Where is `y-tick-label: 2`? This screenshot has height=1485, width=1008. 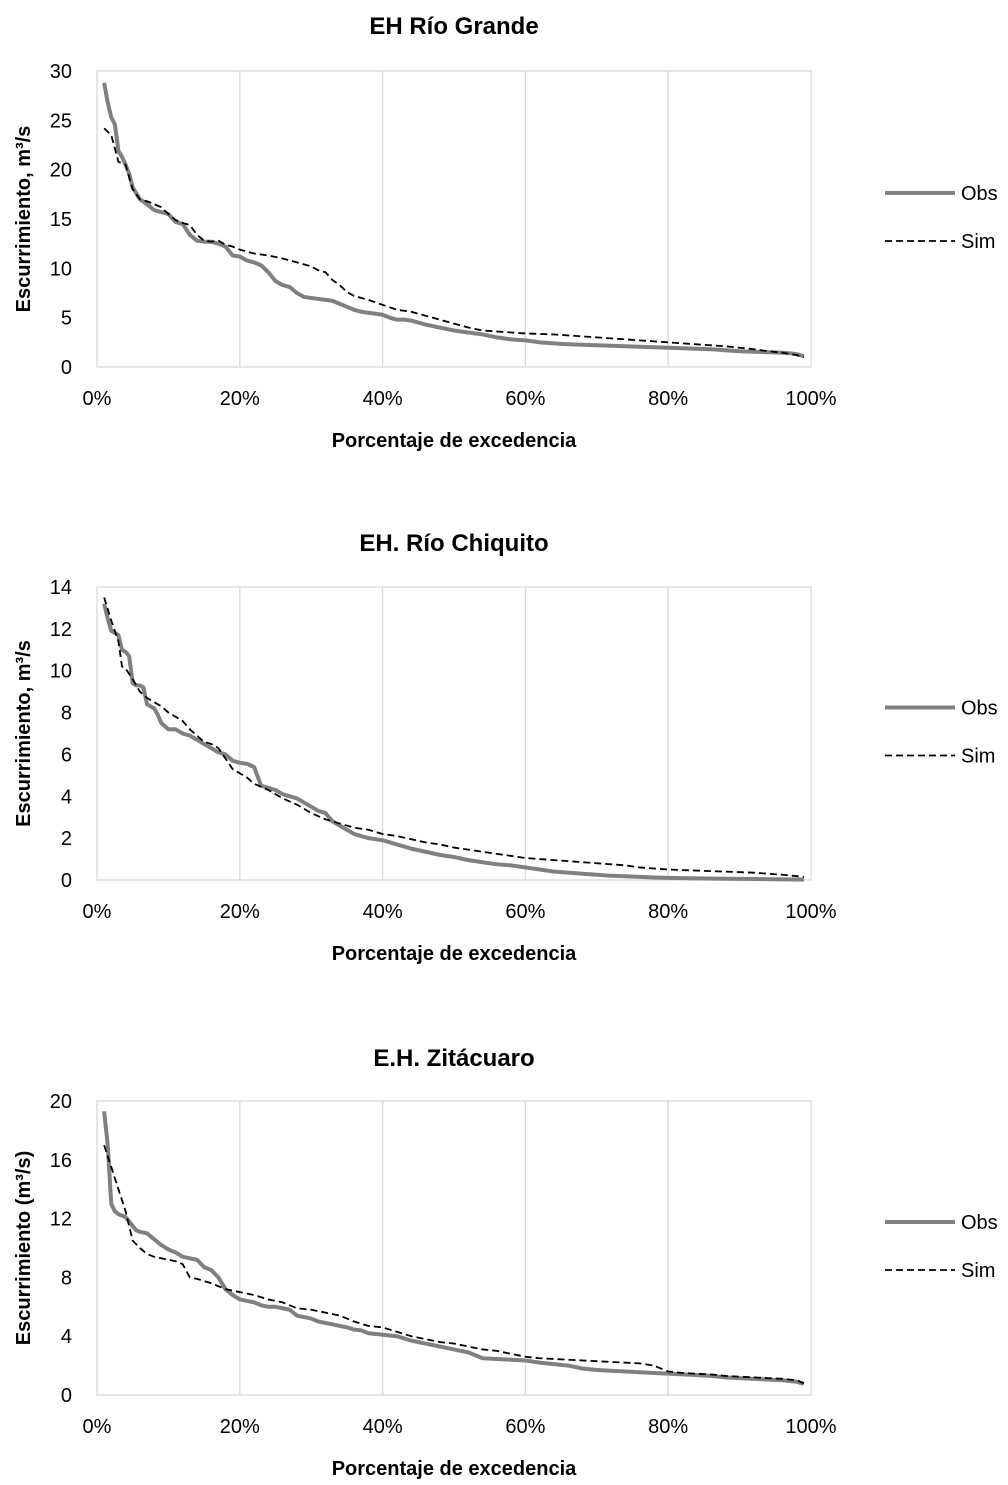 y-tick-label: 2 is located at coordinates (66, 839).